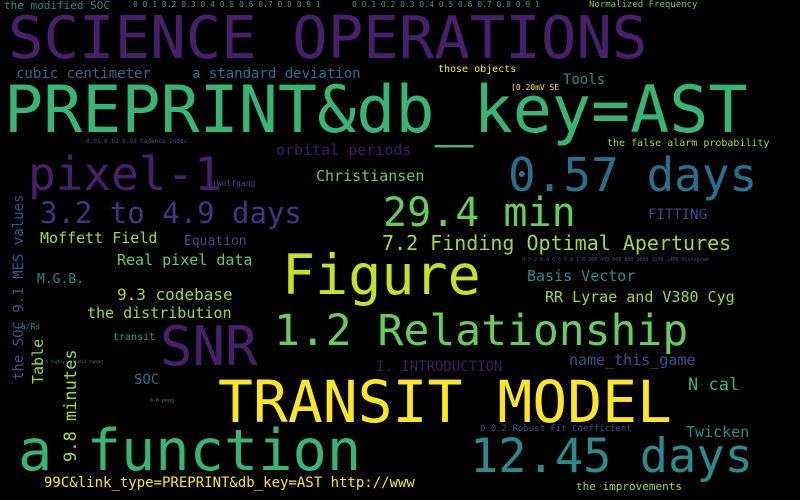 The image size is (800, 500). I want to click on word-pong: 0.0 pong, so click(162, 401).